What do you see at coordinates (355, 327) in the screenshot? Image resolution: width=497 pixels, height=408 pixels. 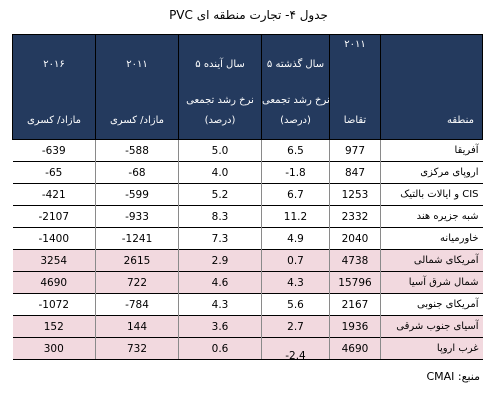 I see `demand-cell: 1936` at bounding box center [355, 327].